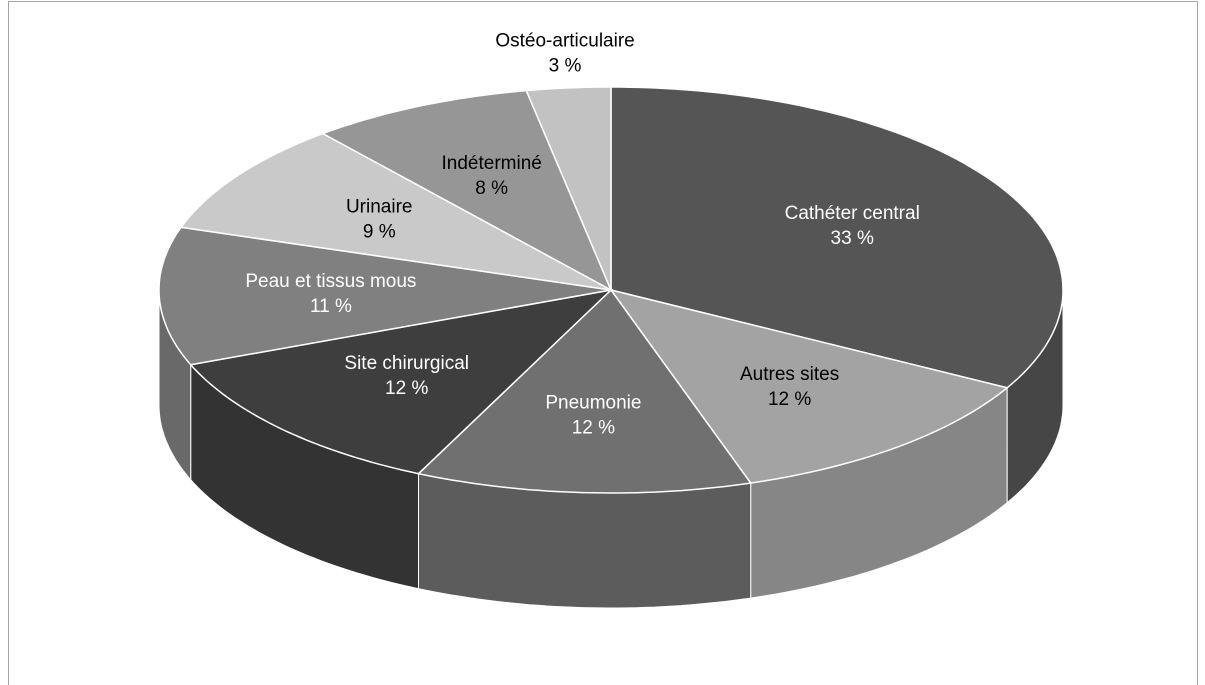  I want to click on value-label: 3 %, so click(565, 66).